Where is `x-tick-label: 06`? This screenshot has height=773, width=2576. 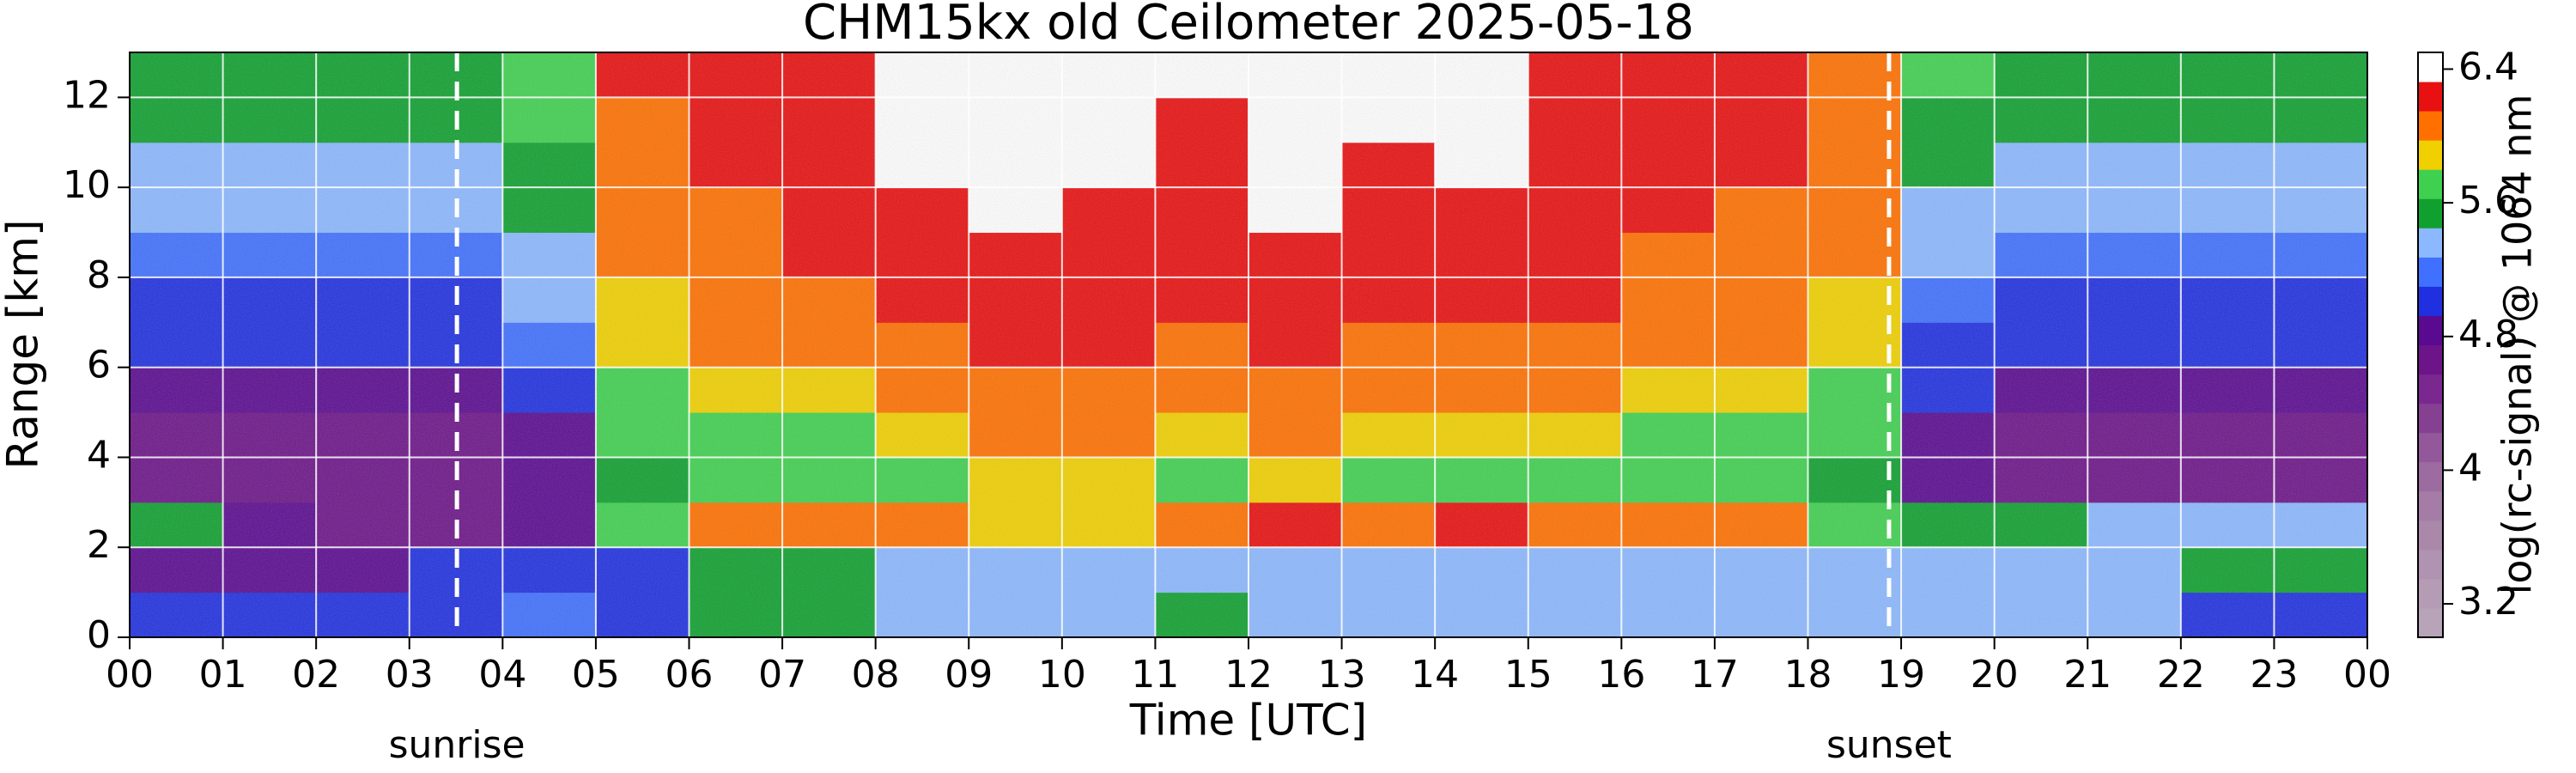 x-tick-label: 06 is located at coordinates (689, 675).